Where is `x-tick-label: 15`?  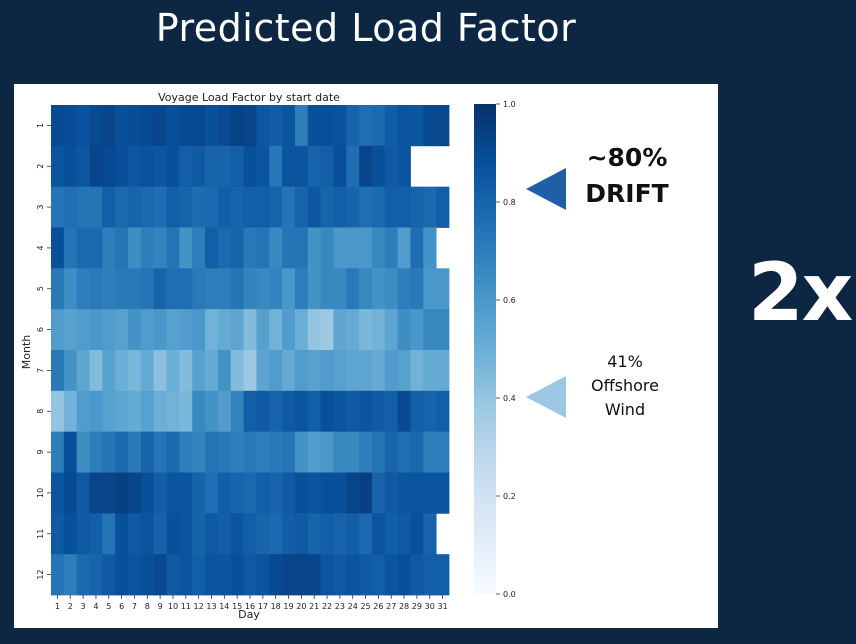
x-tick-label: 15 is located at coordinates (237, 606).